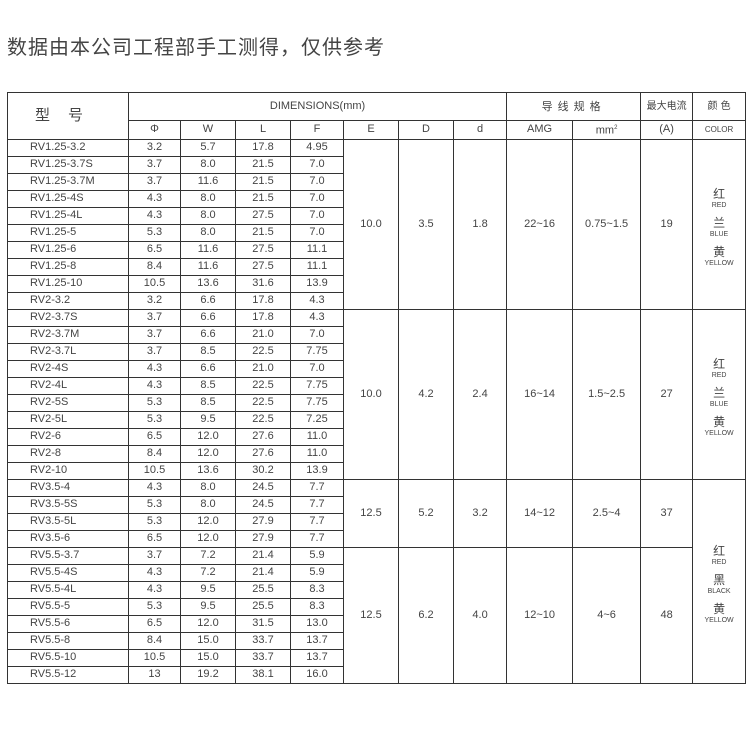  I want to click on table-row: RV3.5-5S 5.3 8.0 24.5 7.7, so click(376, 504).